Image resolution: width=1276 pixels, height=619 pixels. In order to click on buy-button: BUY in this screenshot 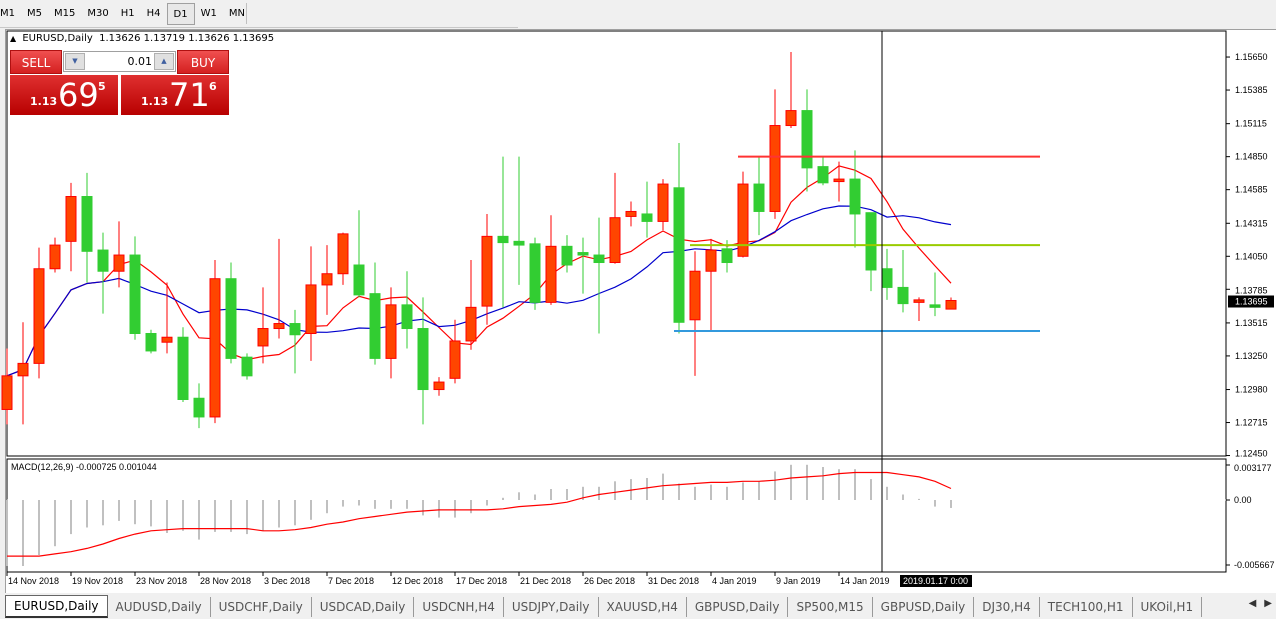, I will do `click(203, 62)`.